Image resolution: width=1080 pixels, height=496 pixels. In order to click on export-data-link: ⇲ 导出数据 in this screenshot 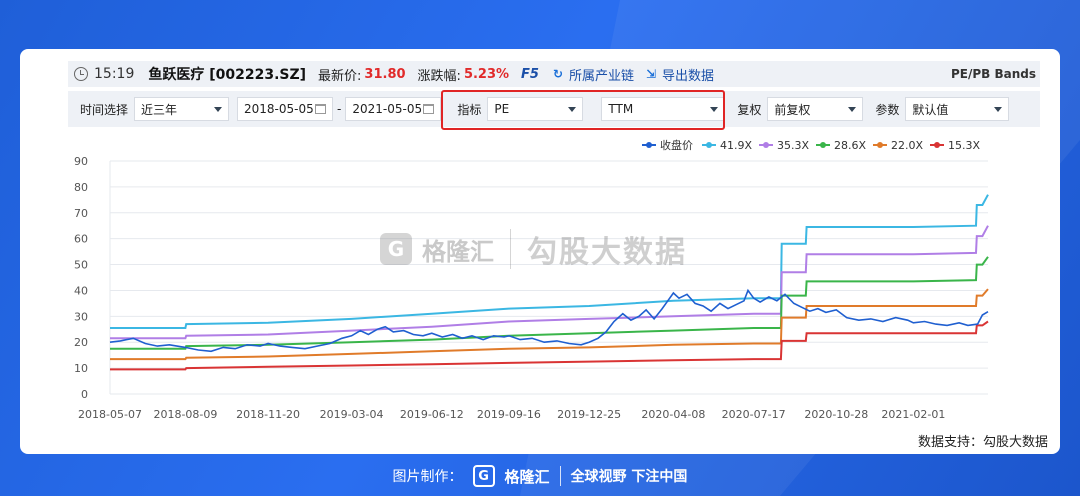, I will do `click(680, 74)`.